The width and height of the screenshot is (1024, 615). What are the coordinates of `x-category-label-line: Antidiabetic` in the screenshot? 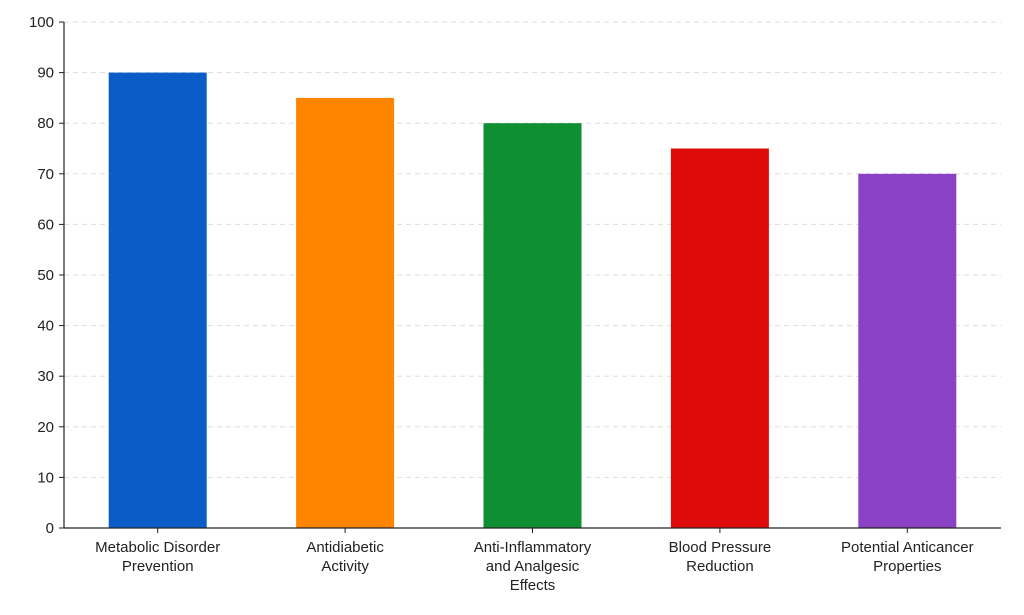 It's located at (345, 547).